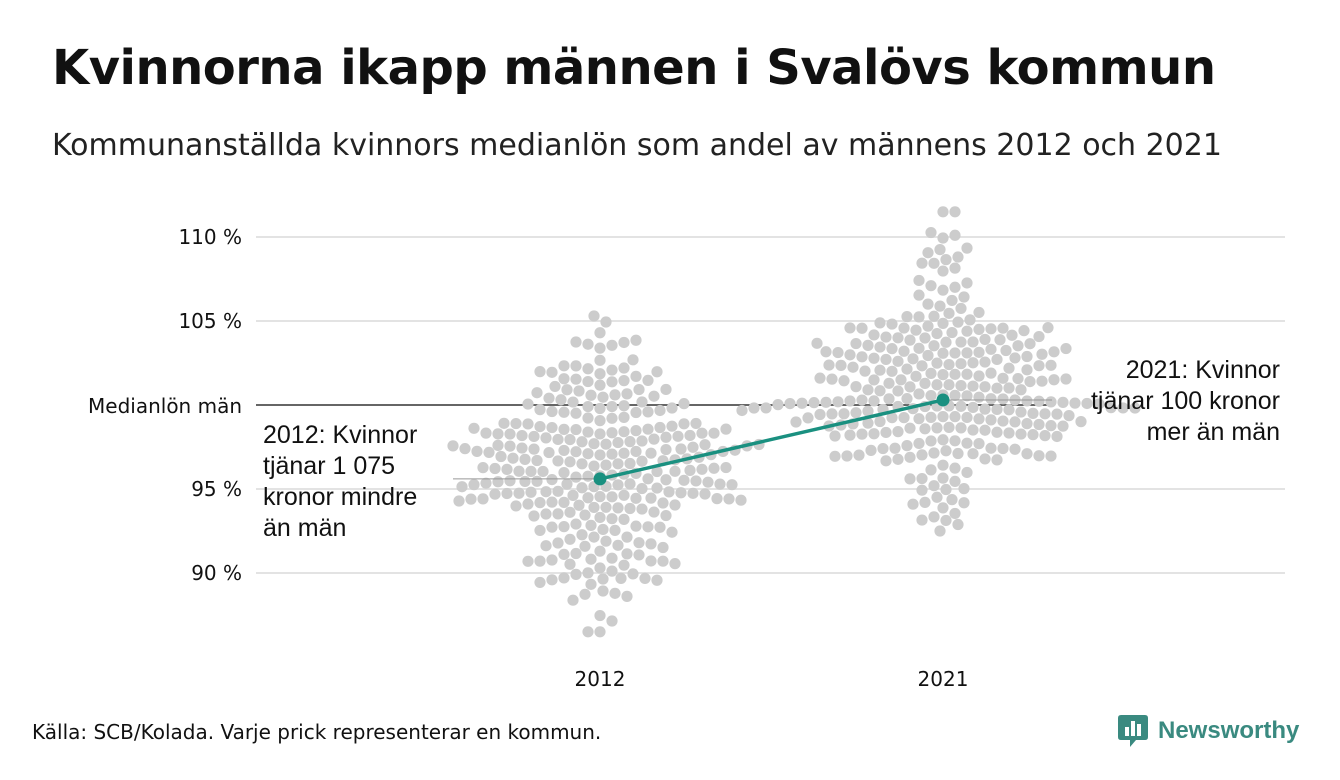 This screenshot has width=1340, height=780. Describe the element at coordinates (340, 435) in the screenshot. I see `annotation-2012-line: 2012: Kvinnor` at that location.